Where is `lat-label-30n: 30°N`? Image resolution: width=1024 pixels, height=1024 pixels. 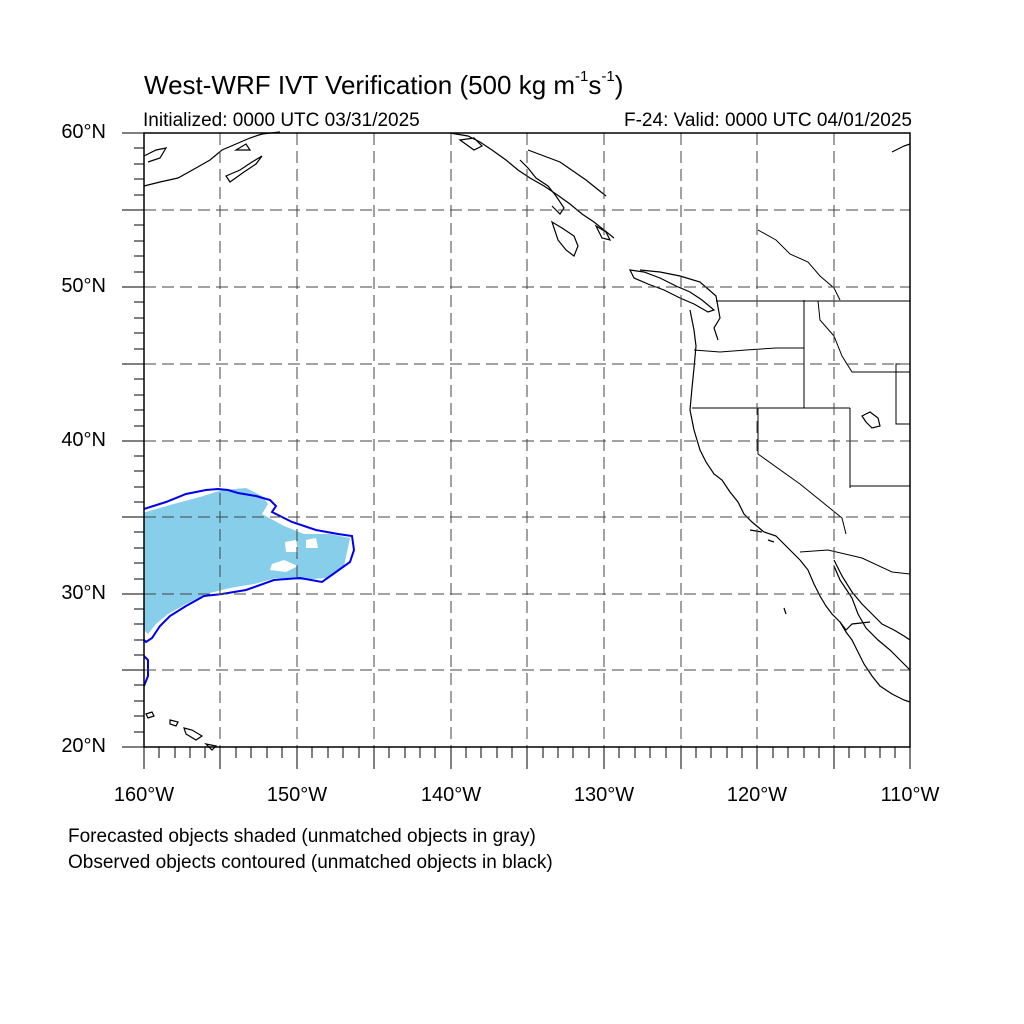 lat-label-30n: 30°N is located at coordinates (83, 593).